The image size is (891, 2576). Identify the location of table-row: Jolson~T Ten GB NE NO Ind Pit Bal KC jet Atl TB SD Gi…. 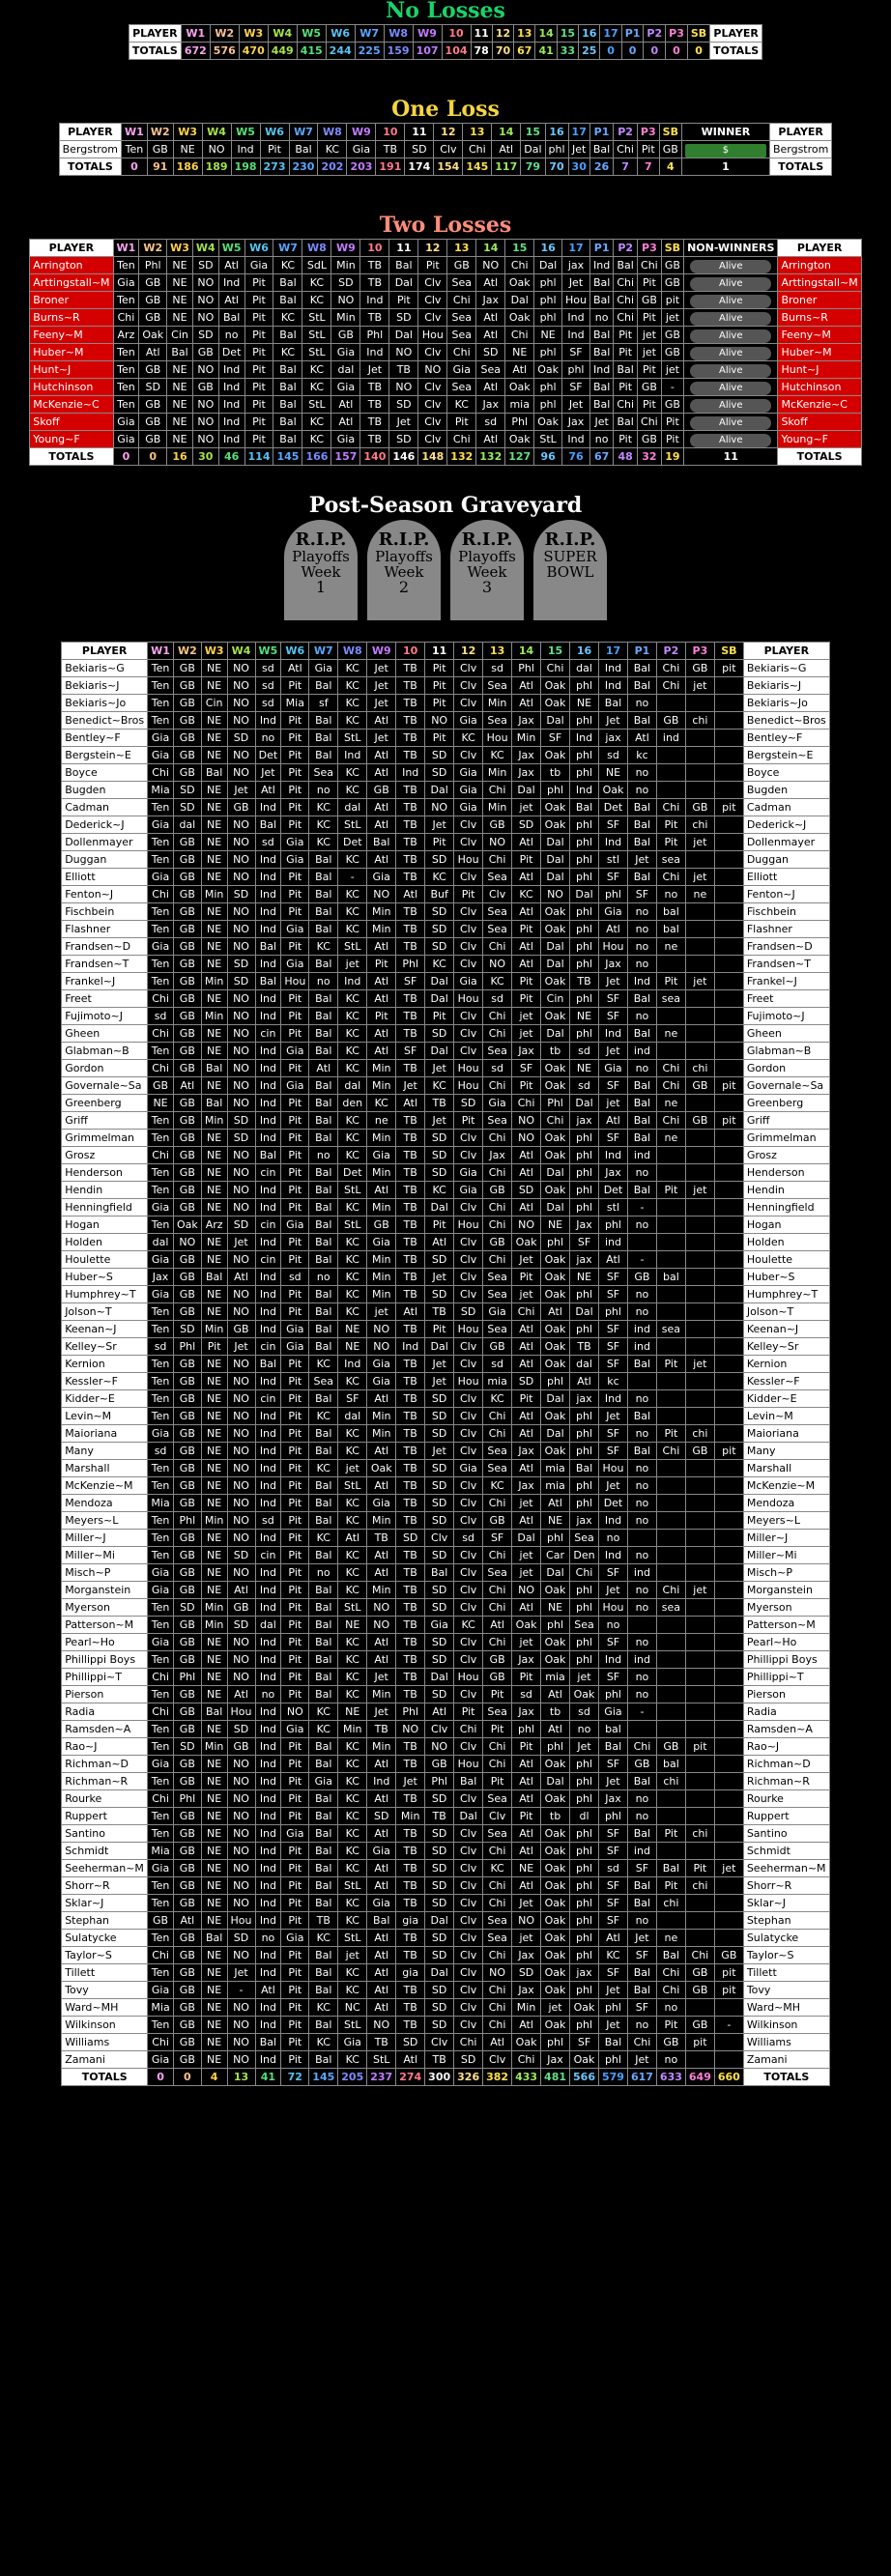
(445, 1312).